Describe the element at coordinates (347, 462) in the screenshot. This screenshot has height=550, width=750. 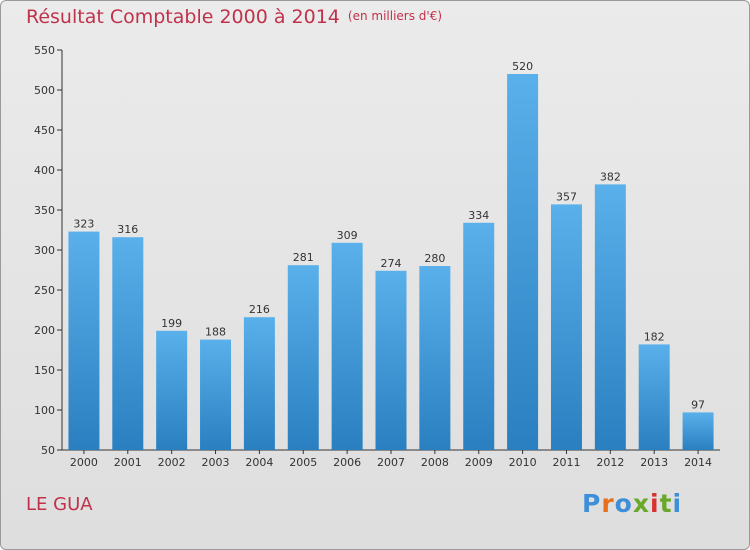
I see `x-tick-label: 2006` at that location.